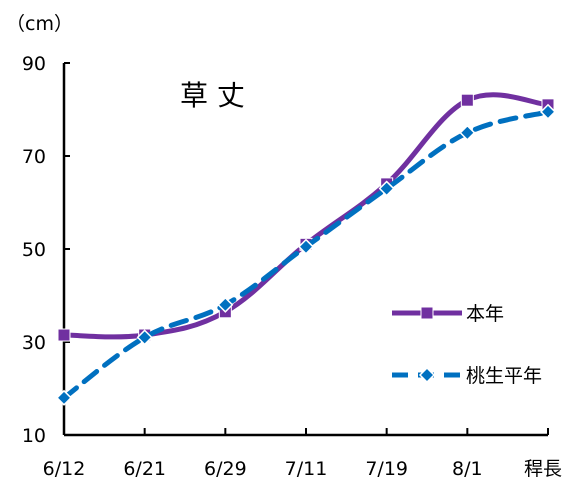  I want to click on y-tick-label: 10, so click(34, 436).